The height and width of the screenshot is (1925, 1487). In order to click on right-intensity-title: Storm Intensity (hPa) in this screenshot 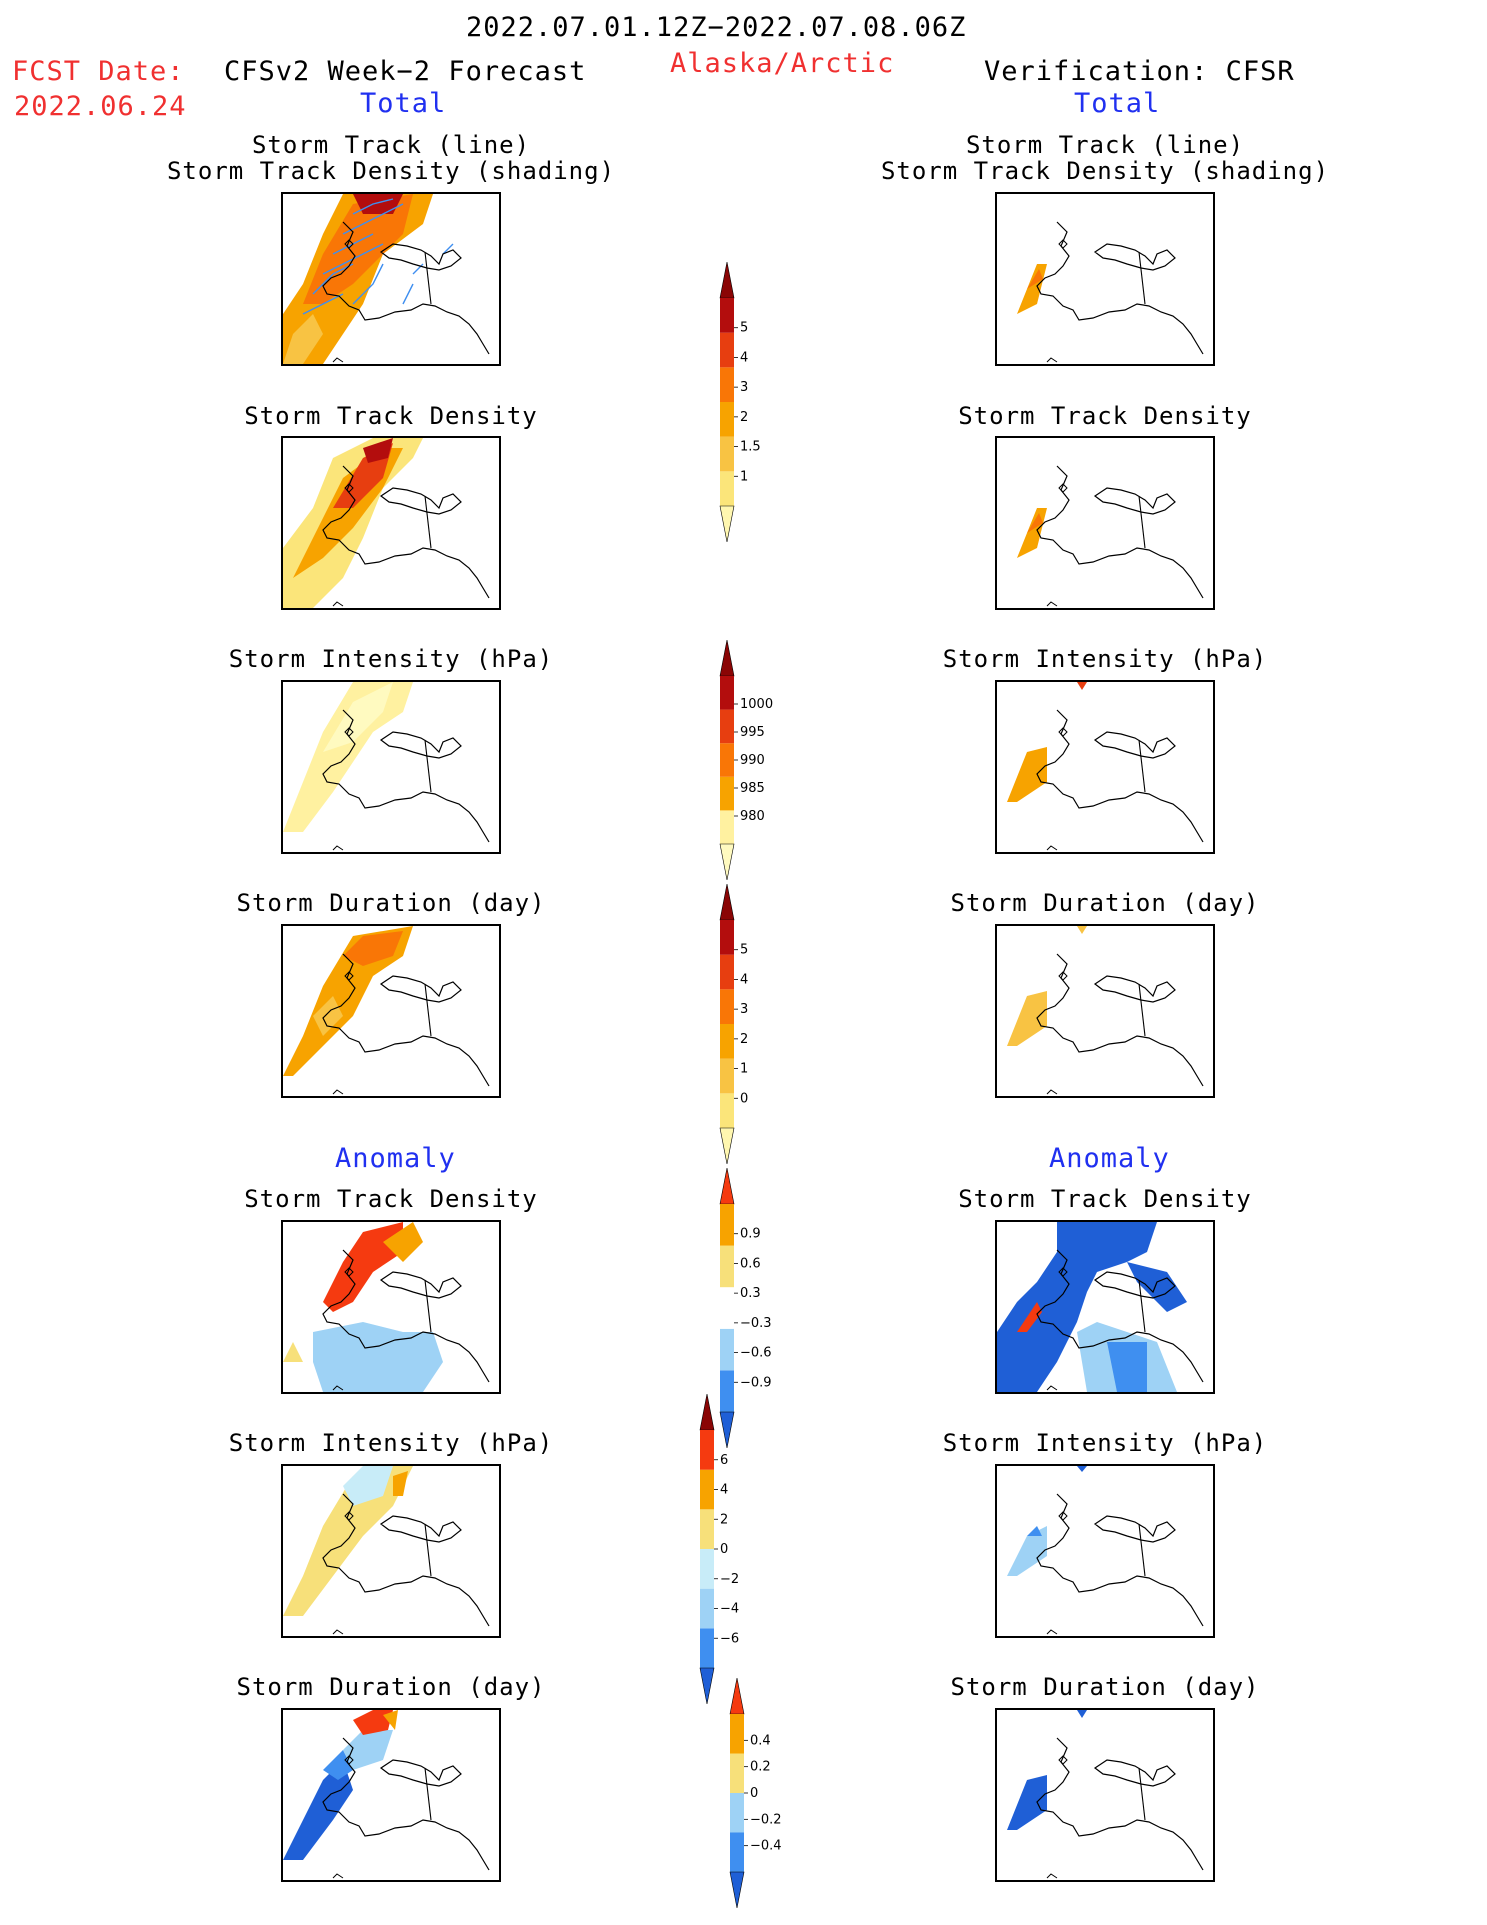, I will do `click(1105, 659)`.